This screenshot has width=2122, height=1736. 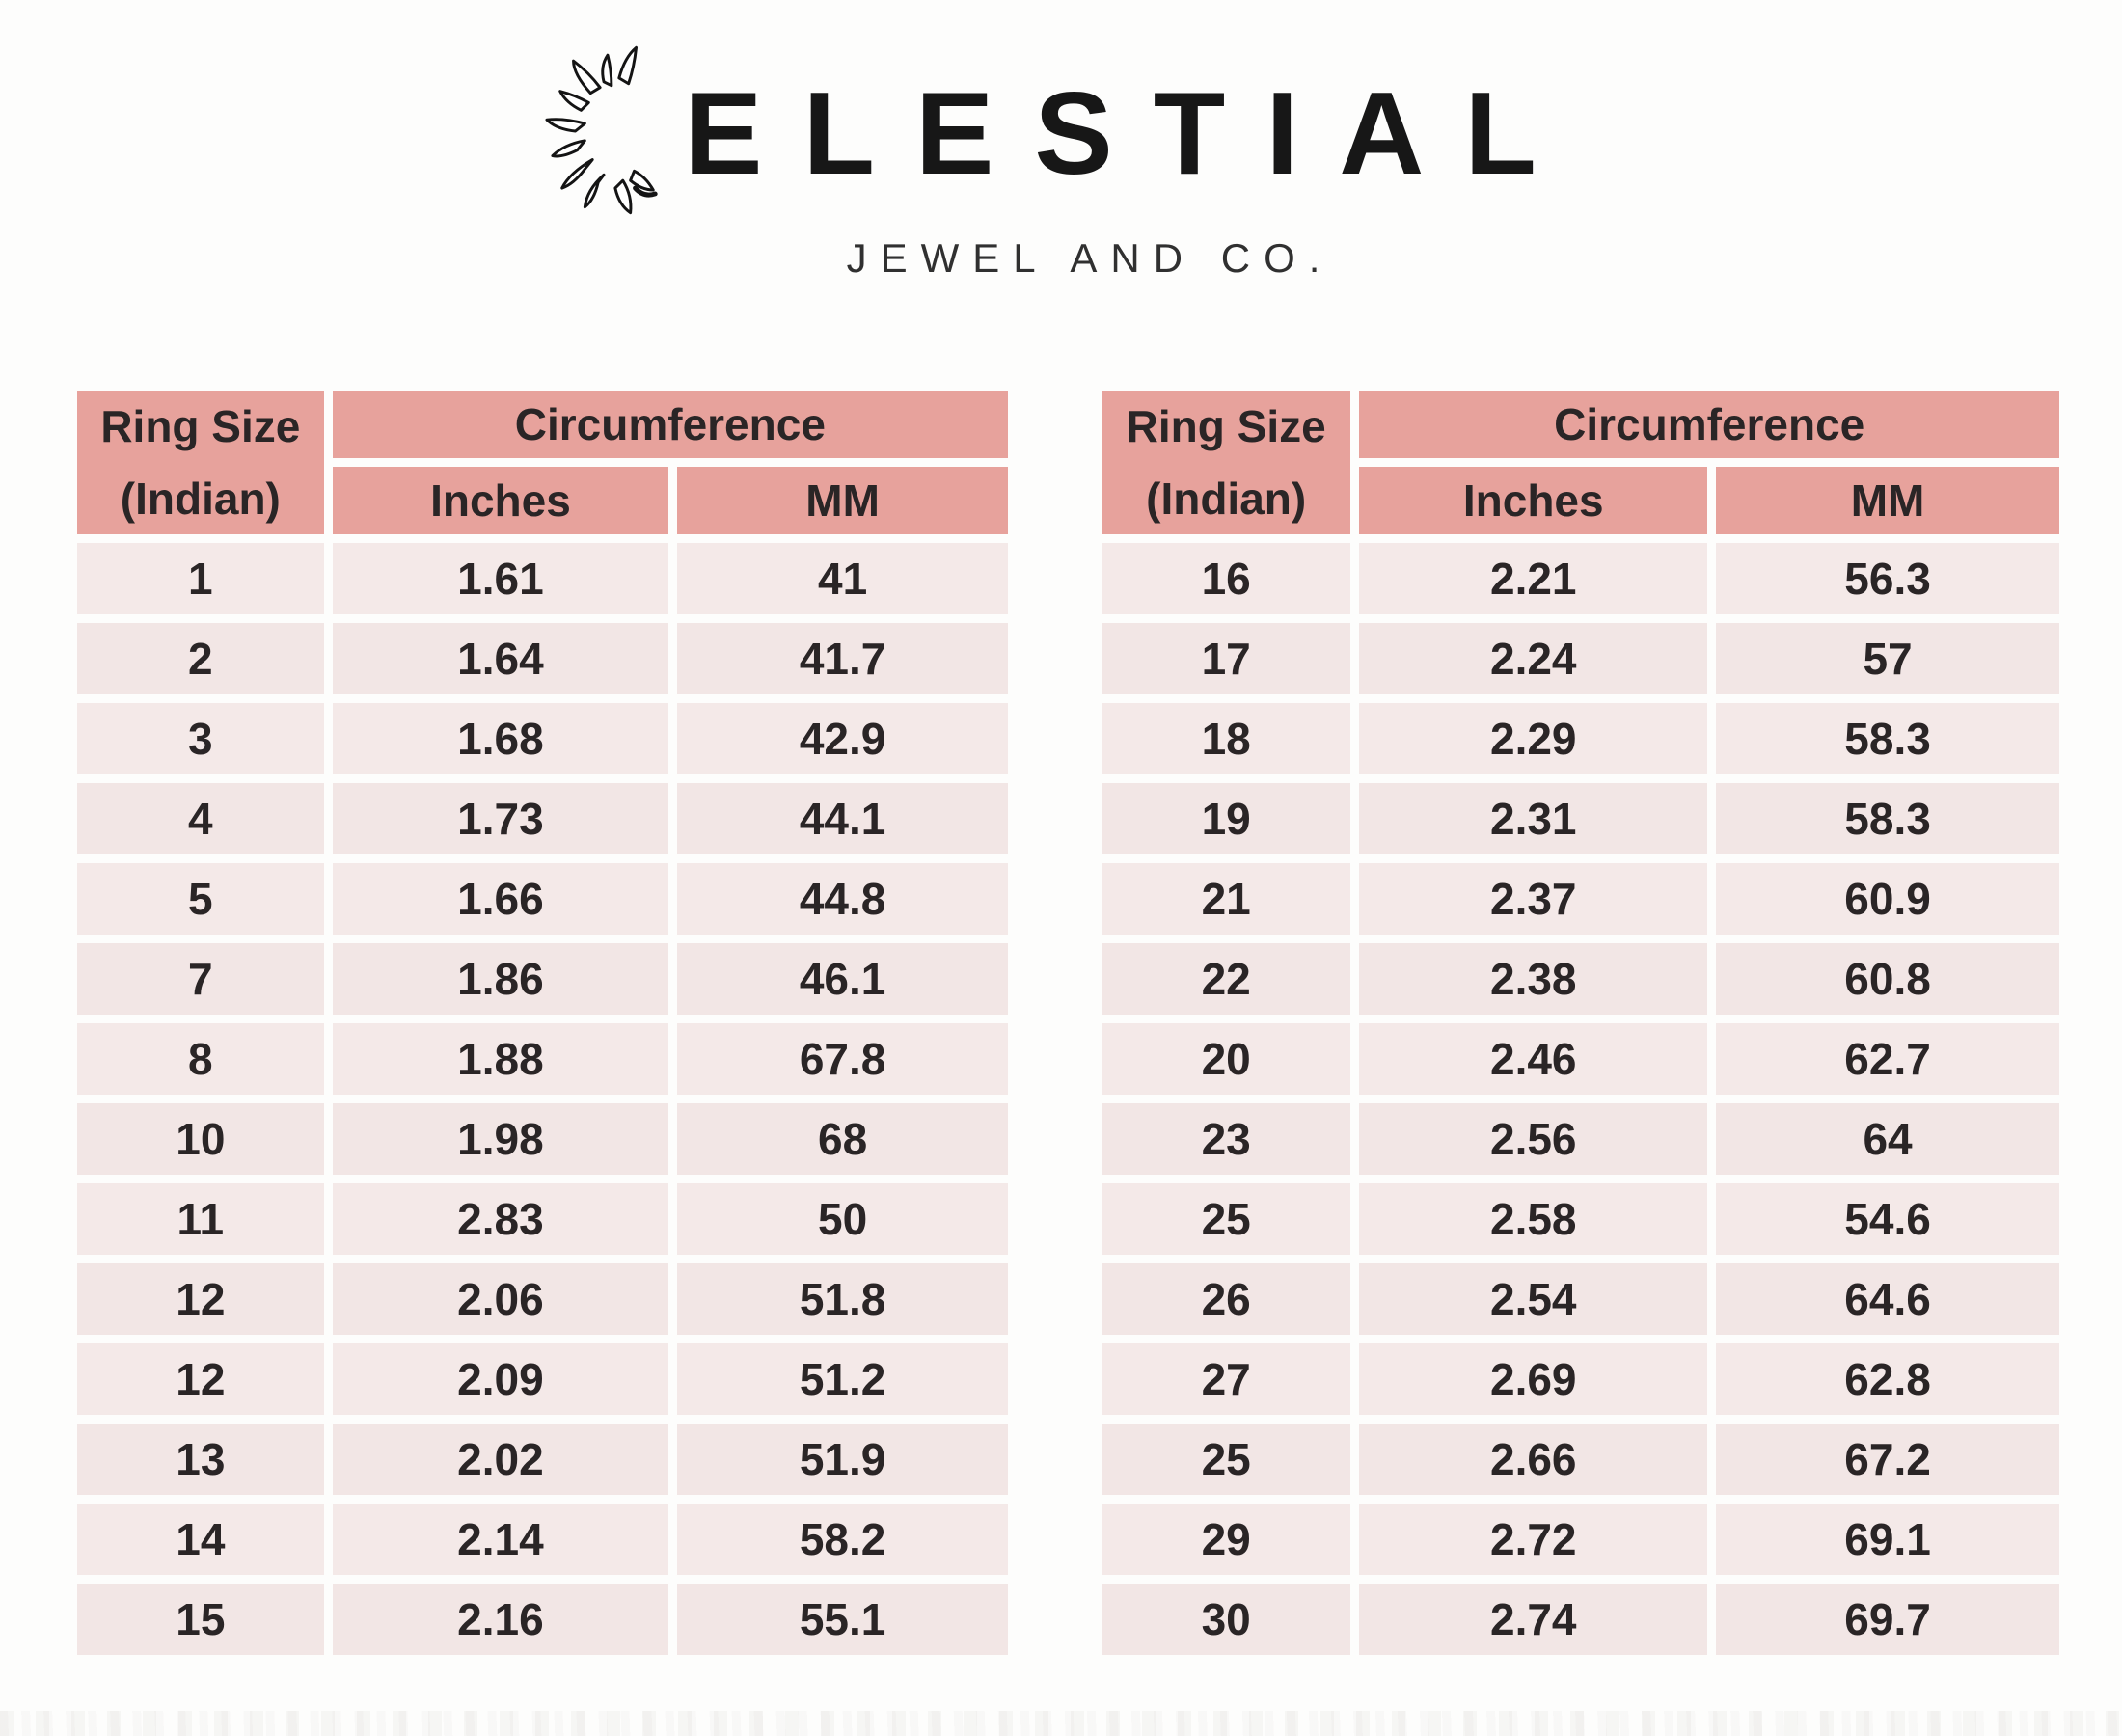 I want to click on ring-size-cell: 14, so click(x=201, y=1540).